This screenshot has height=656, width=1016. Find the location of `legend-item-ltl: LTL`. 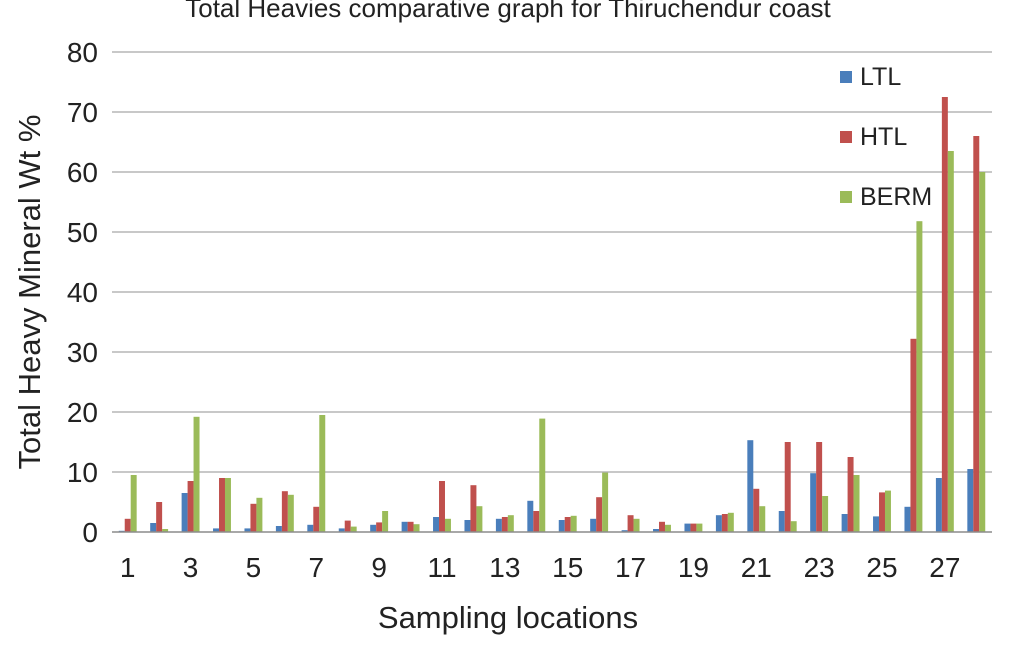

legend-item-ltl: LTL is located at coordinates (870, 77).